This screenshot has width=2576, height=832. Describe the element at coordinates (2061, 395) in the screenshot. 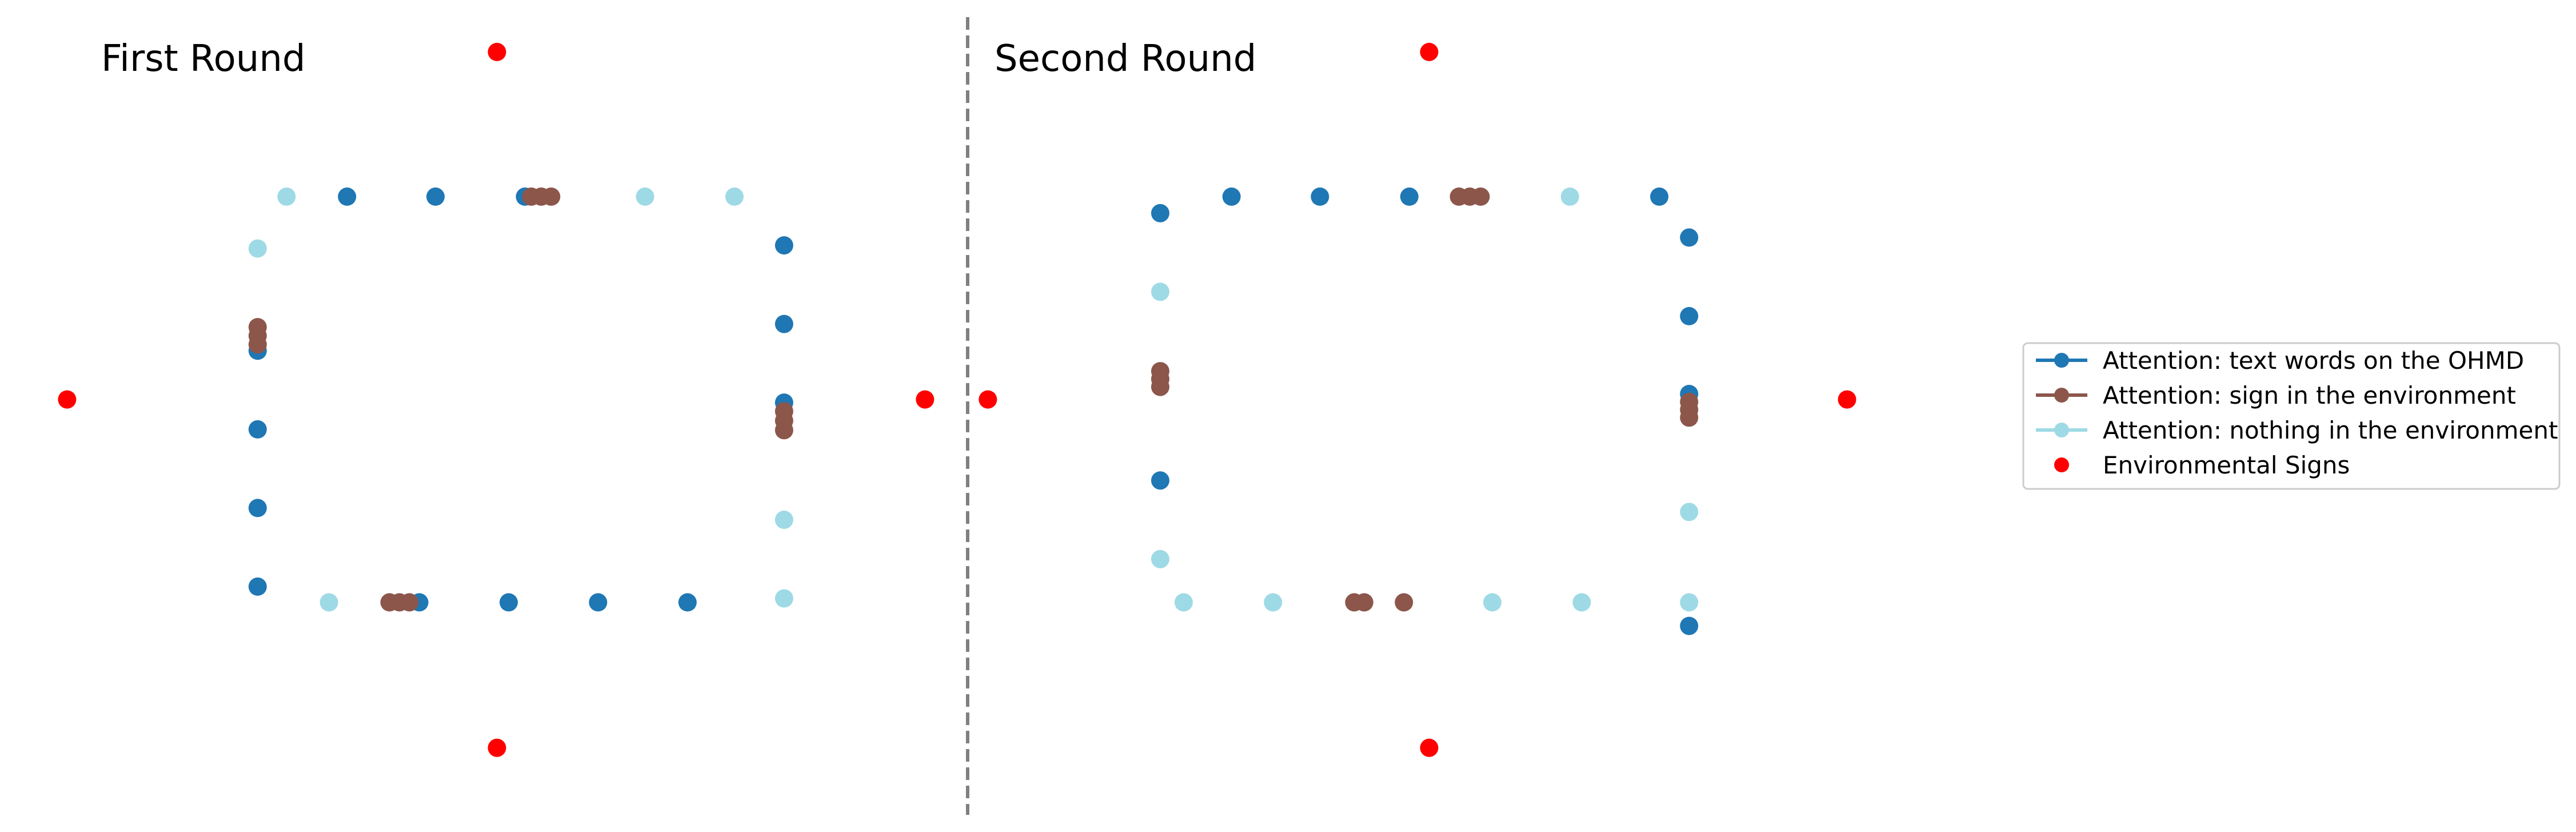

I see `legend-marker-attention-sign-in-the-environment` at that location.